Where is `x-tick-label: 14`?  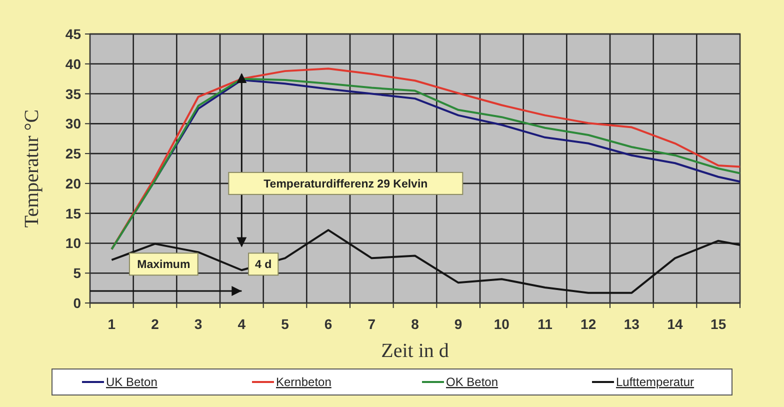
x-tick-label: 14 is located at coordinates (675, 324).